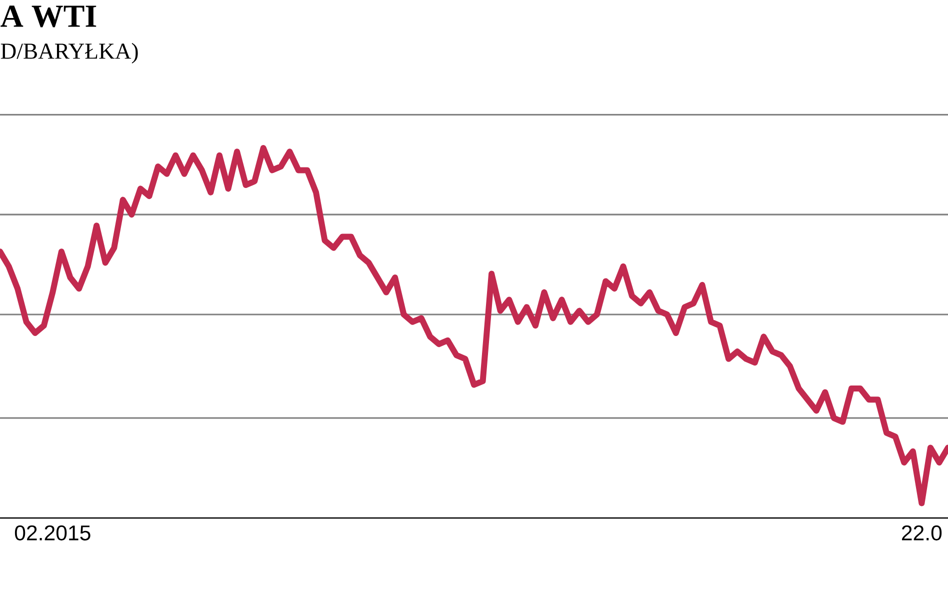  Describe the element at coordinates (52, 532) in the screenshot. I see `x-tick-label: 02.2015` at that location.